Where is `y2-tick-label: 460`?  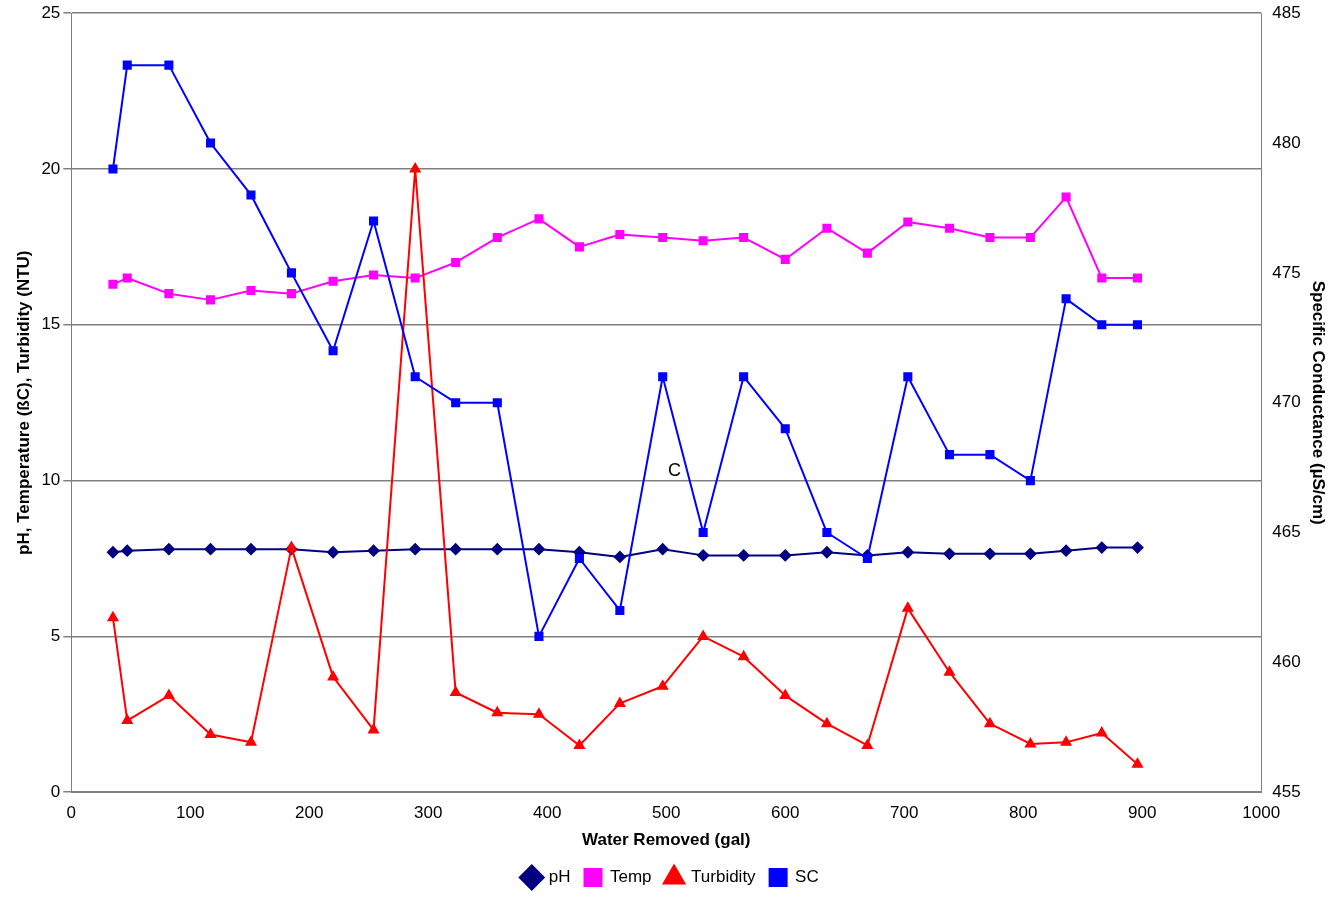
y2-tick-label: 460 is located at coordinates (1286, 662).